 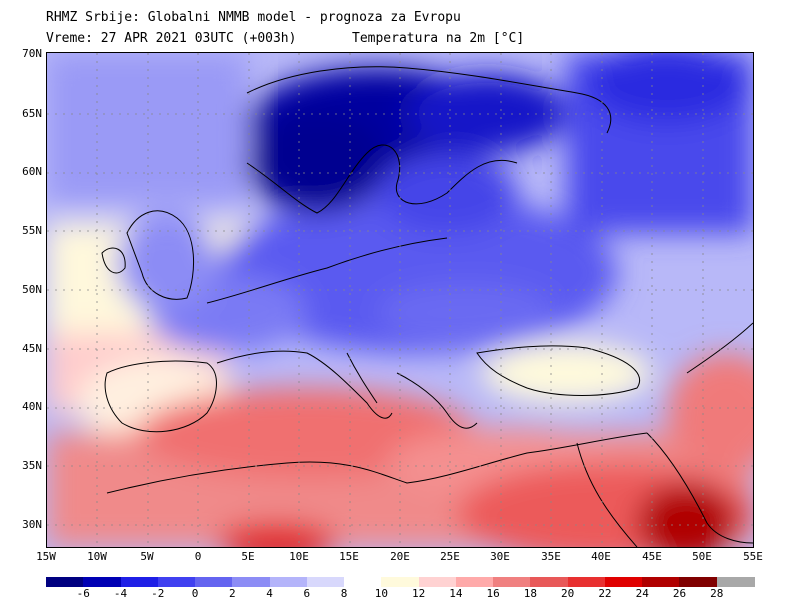 What do you see at coordinates (307, 593) in the screenshot?
I see `legend-label: 6` at bounding box center [307, 593].